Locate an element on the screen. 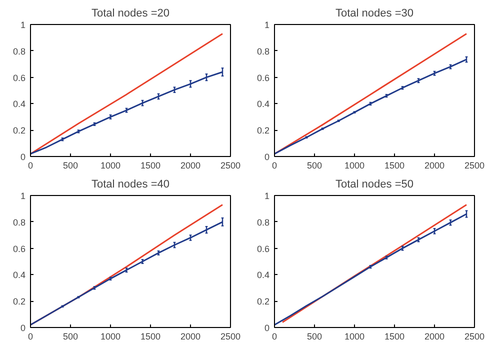 The height and width of the screenshot is (342, 489). chart-title: Total nodes =20 is located at coordinates (131, 14).